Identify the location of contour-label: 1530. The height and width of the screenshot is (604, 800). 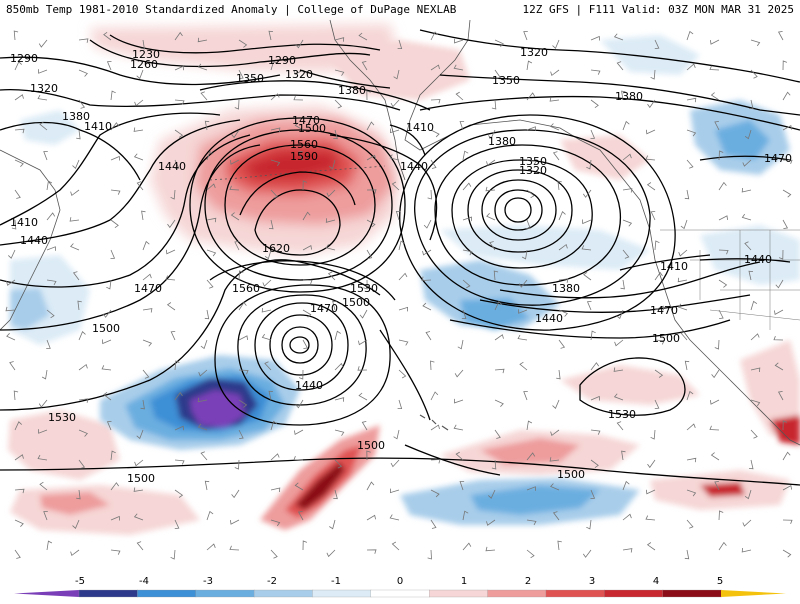
(622, 414).